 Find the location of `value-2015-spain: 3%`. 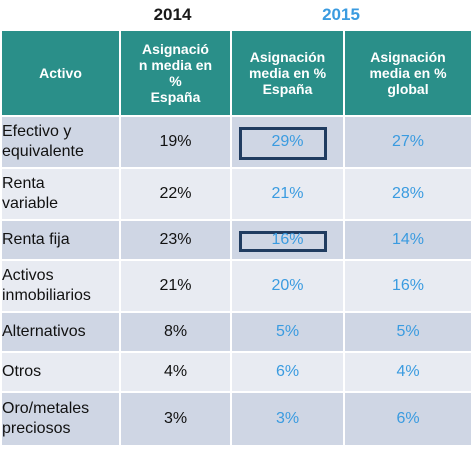

value-2015-spain: 3% is located at coordinates (287, 419).